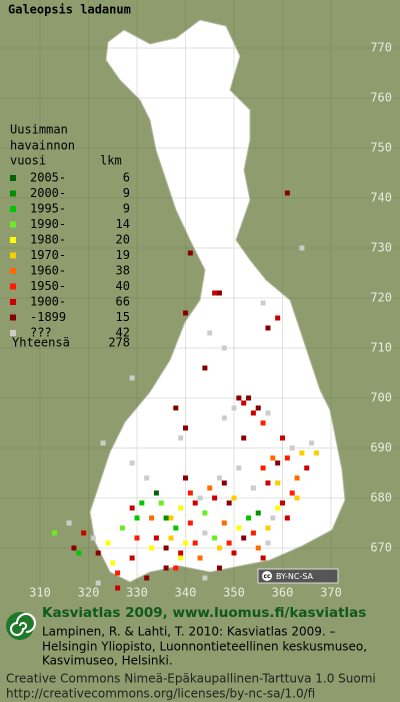  I want to click on legend-count: 14, so click(123, 224).